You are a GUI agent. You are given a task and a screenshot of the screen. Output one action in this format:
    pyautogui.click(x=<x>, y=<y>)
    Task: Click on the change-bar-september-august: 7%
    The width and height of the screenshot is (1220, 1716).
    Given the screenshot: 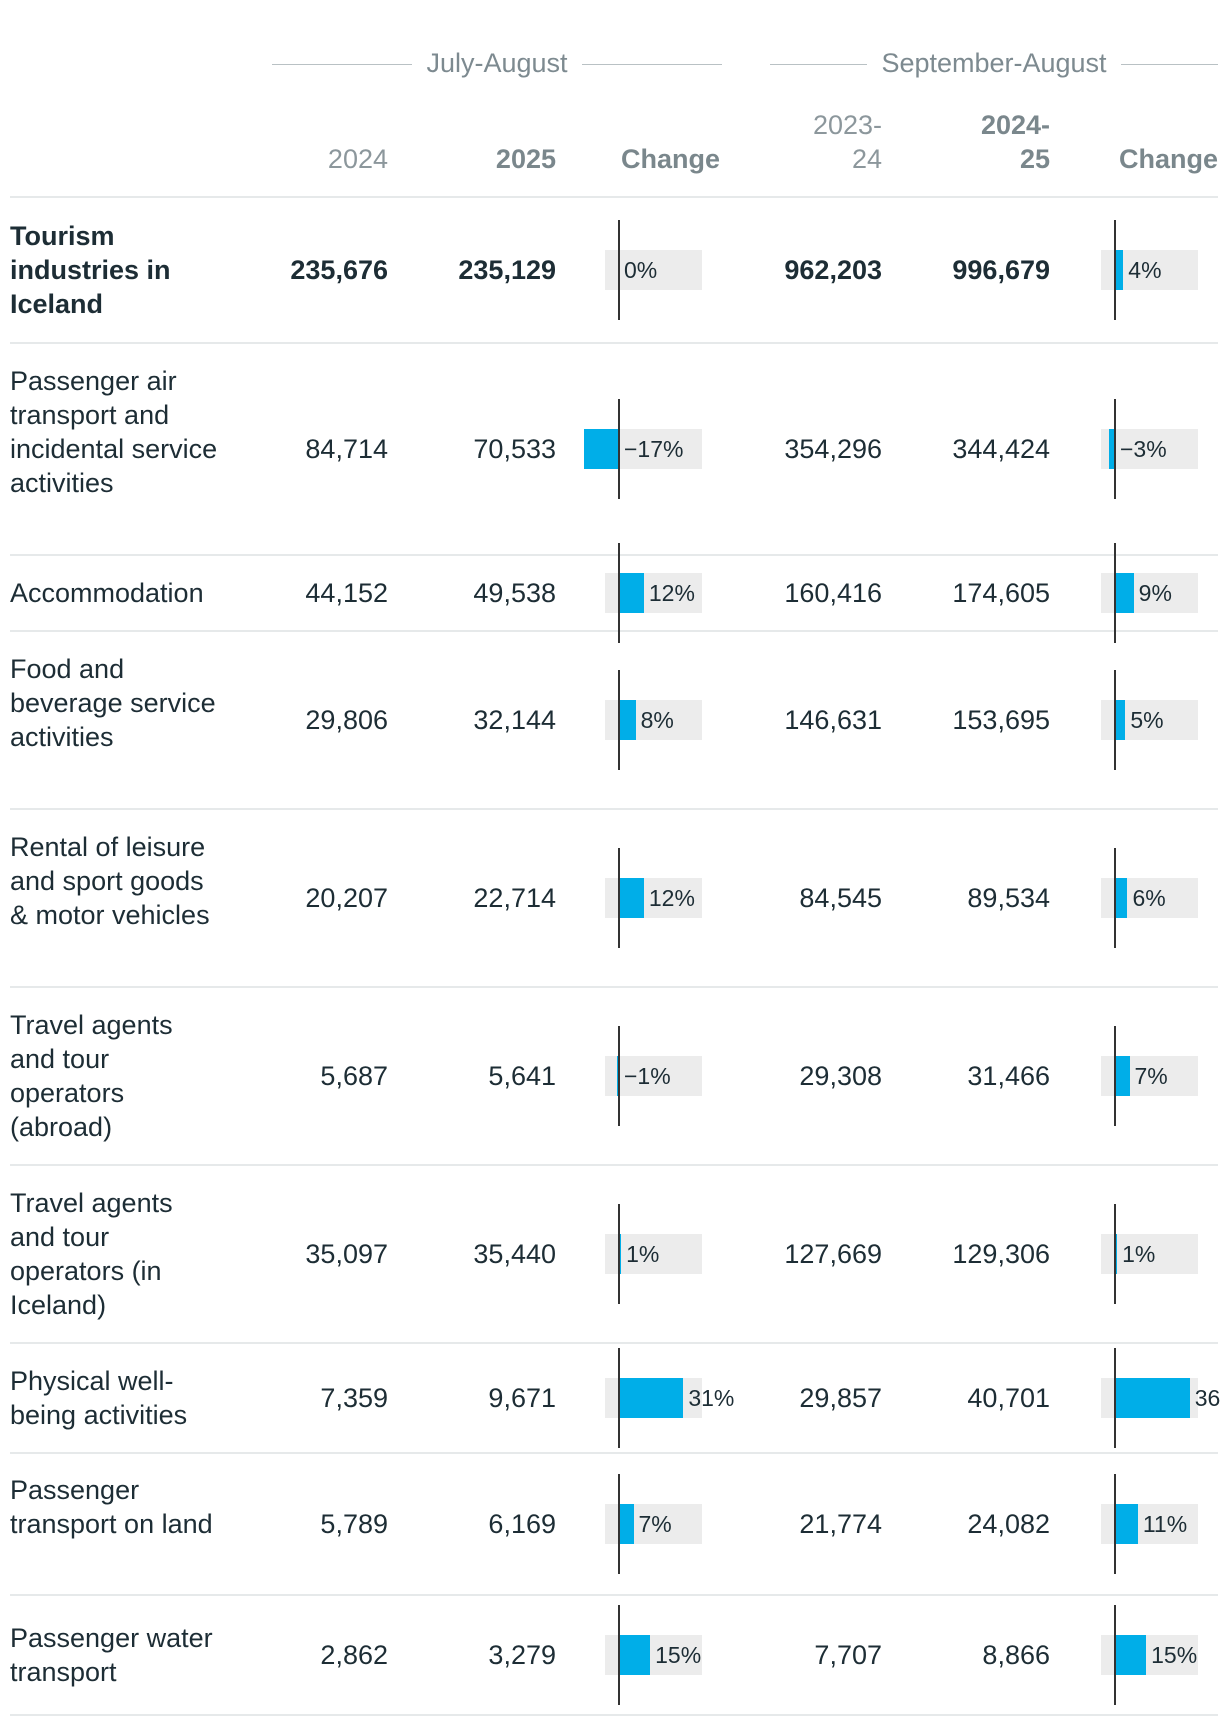 What is the action you would take?
    pyautogui.click(x=1149, y=1076)
    